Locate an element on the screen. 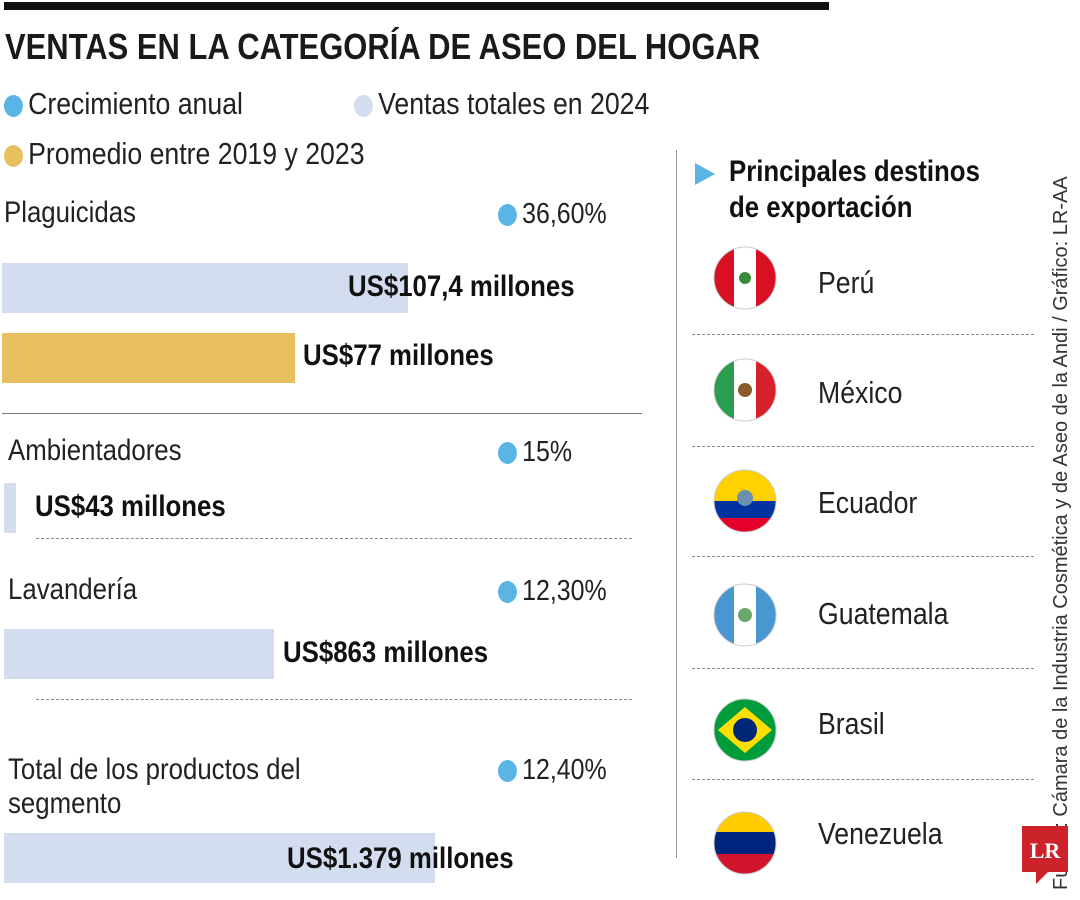  legend-dot-growth is located at coordinates (13, 105).